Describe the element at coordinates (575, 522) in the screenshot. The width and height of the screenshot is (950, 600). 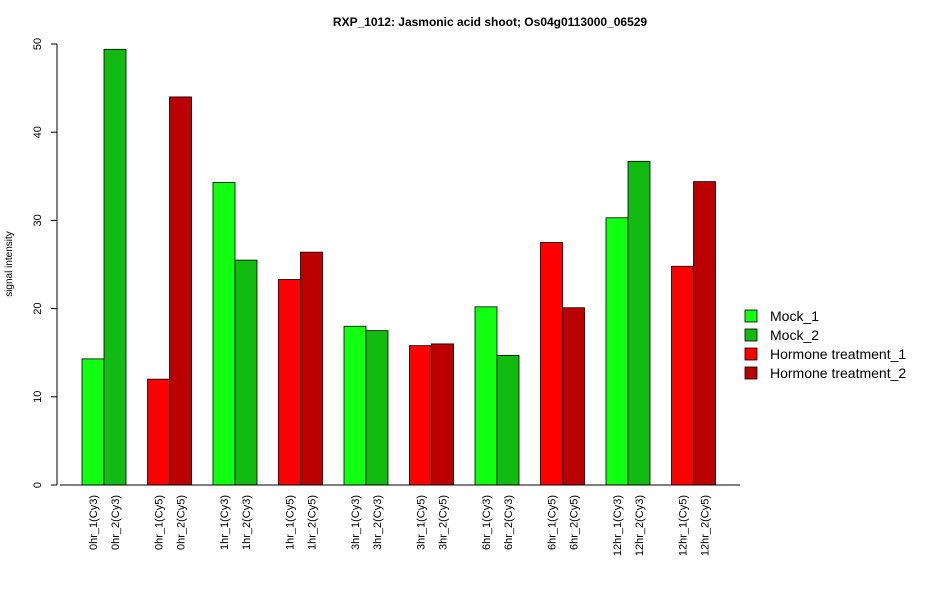
I see `x-tick-label: 6hr_2(Cy5)` at that location.